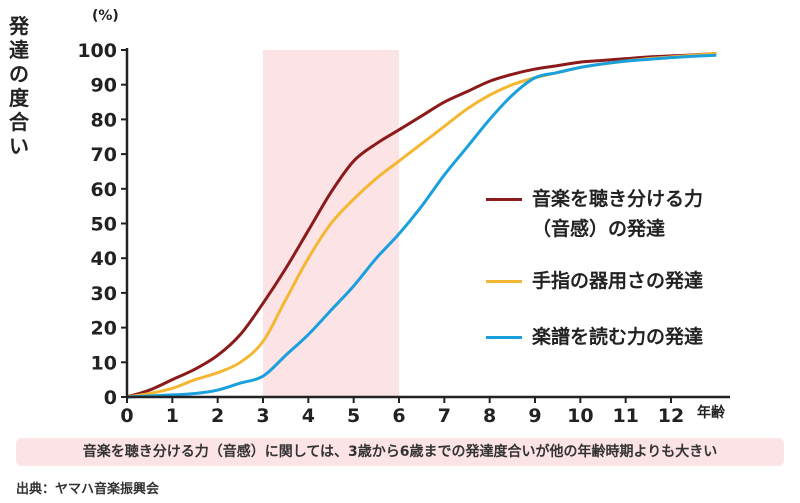 The width and height of the screenshot is (800, 503). I want to click on legend-label-score-reading: 楽譜を読む力の発達, so click(618, 337).